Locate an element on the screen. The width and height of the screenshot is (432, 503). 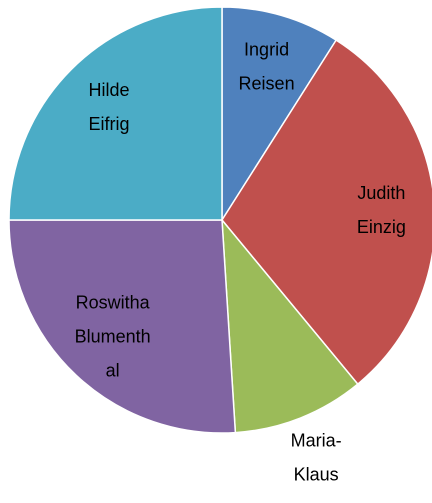
slice-label: Ingrid Reisen is located at coordinates (267, 67).